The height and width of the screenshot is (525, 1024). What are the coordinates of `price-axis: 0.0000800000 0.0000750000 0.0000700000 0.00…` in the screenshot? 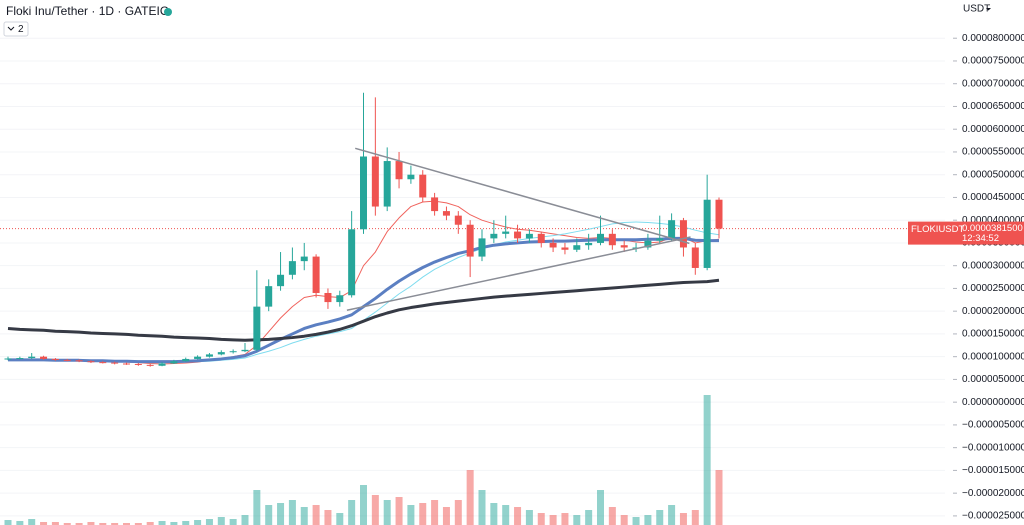 It's located at (966, 277).